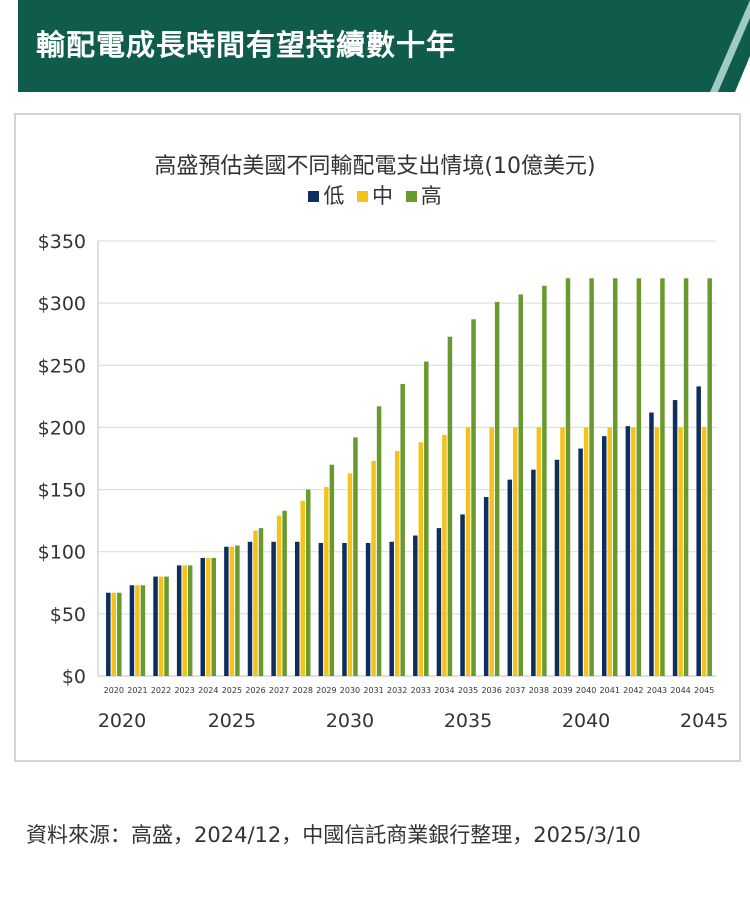  I want to click on bar-mid-2027, so click(279, 595).